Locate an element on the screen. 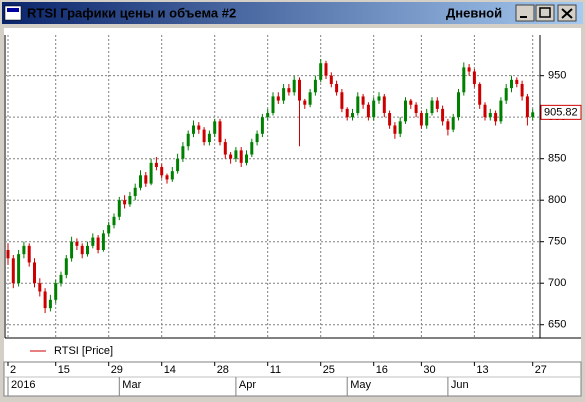  last-price: 905.82 is located at coordinates (561, 112).